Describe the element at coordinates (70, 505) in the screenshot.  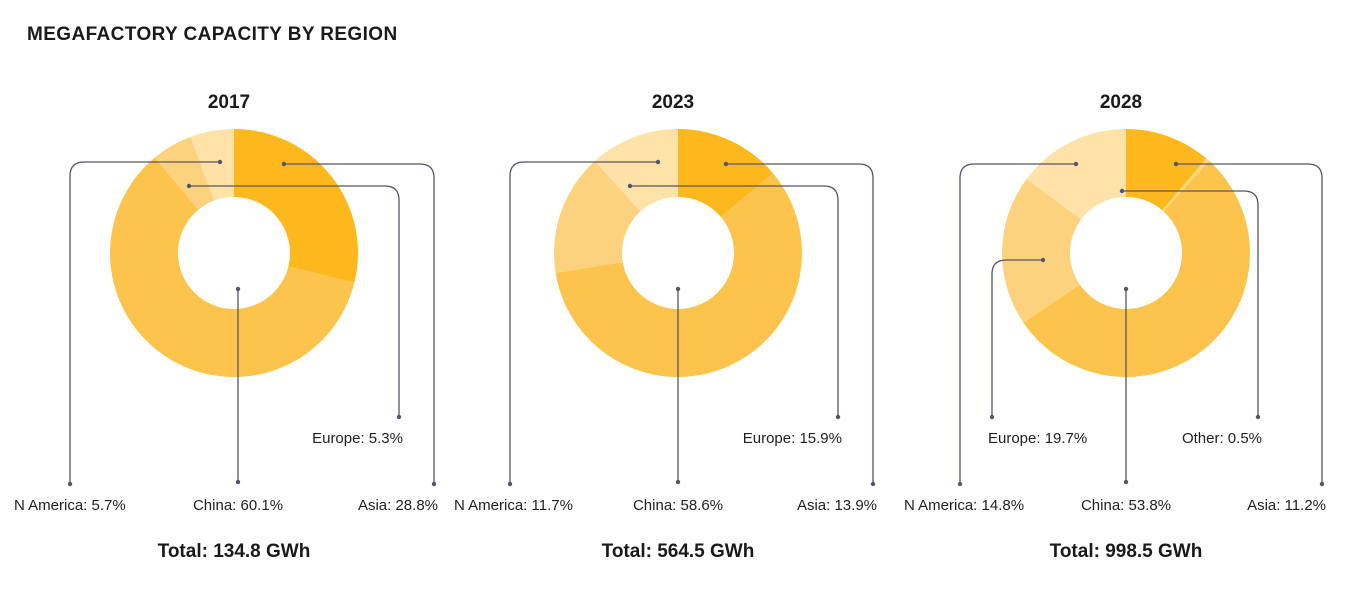
I see `slice-label-n-america: N America: 5.7%` at that location.